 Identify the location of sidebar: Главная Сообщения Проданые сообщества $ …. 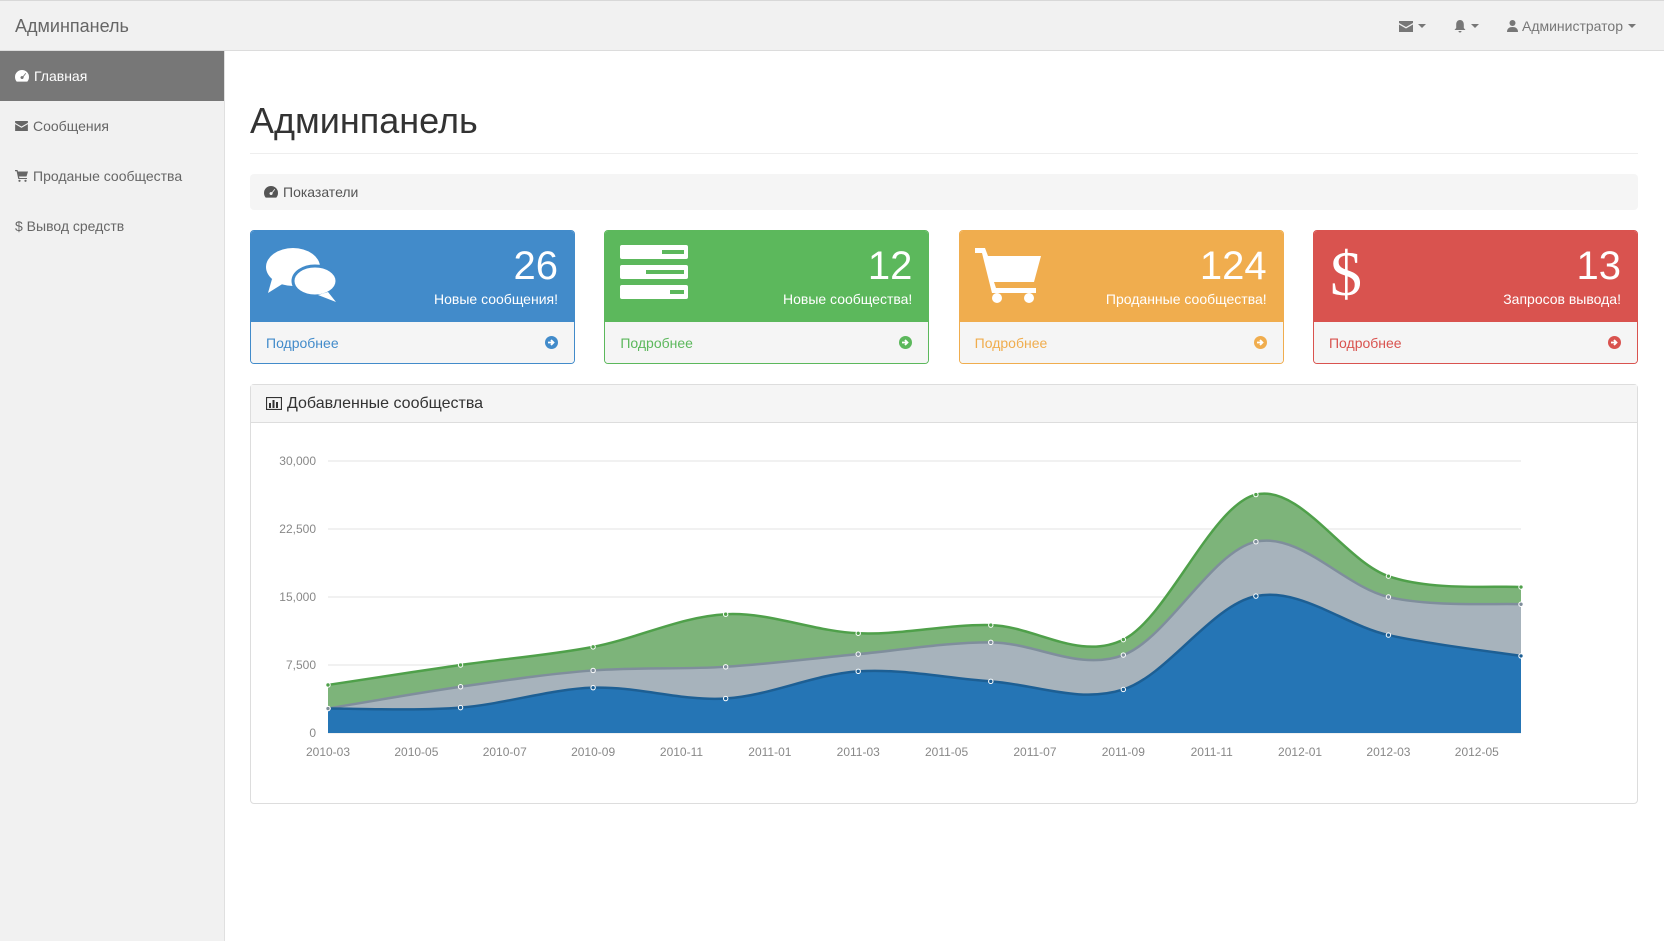
(112, 496).